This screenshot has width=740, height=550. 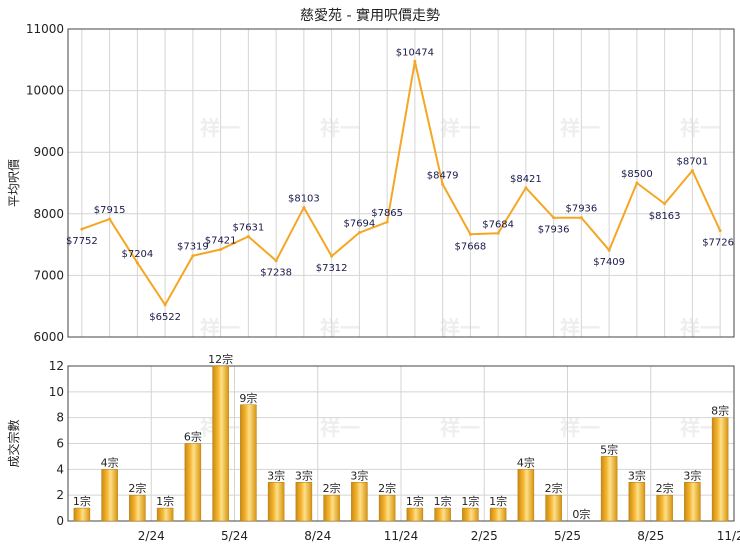 I want to click on price-data-label: $8479, so click(x=443, y=175).